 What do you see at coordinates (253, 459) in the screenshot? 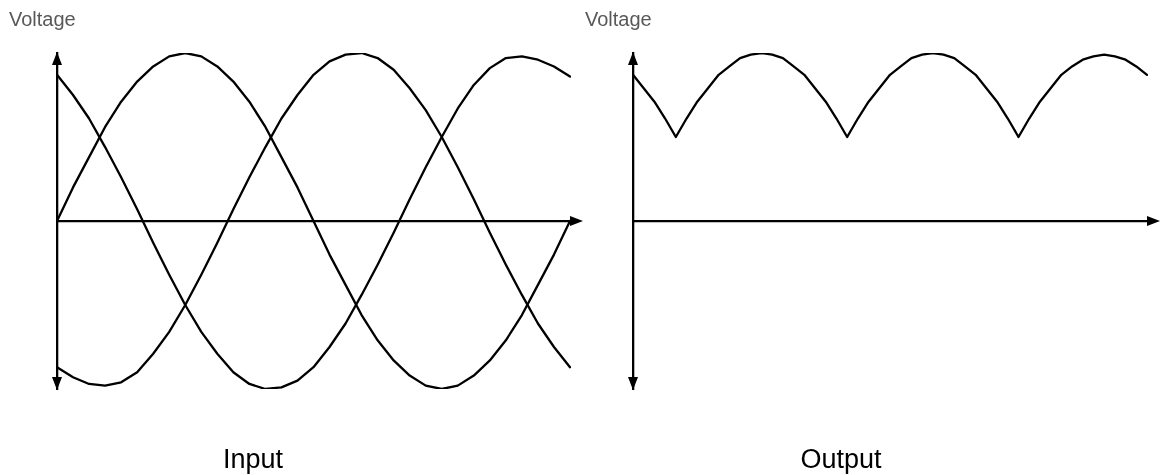
I see `text: Input` at bounding box center [253, 459].